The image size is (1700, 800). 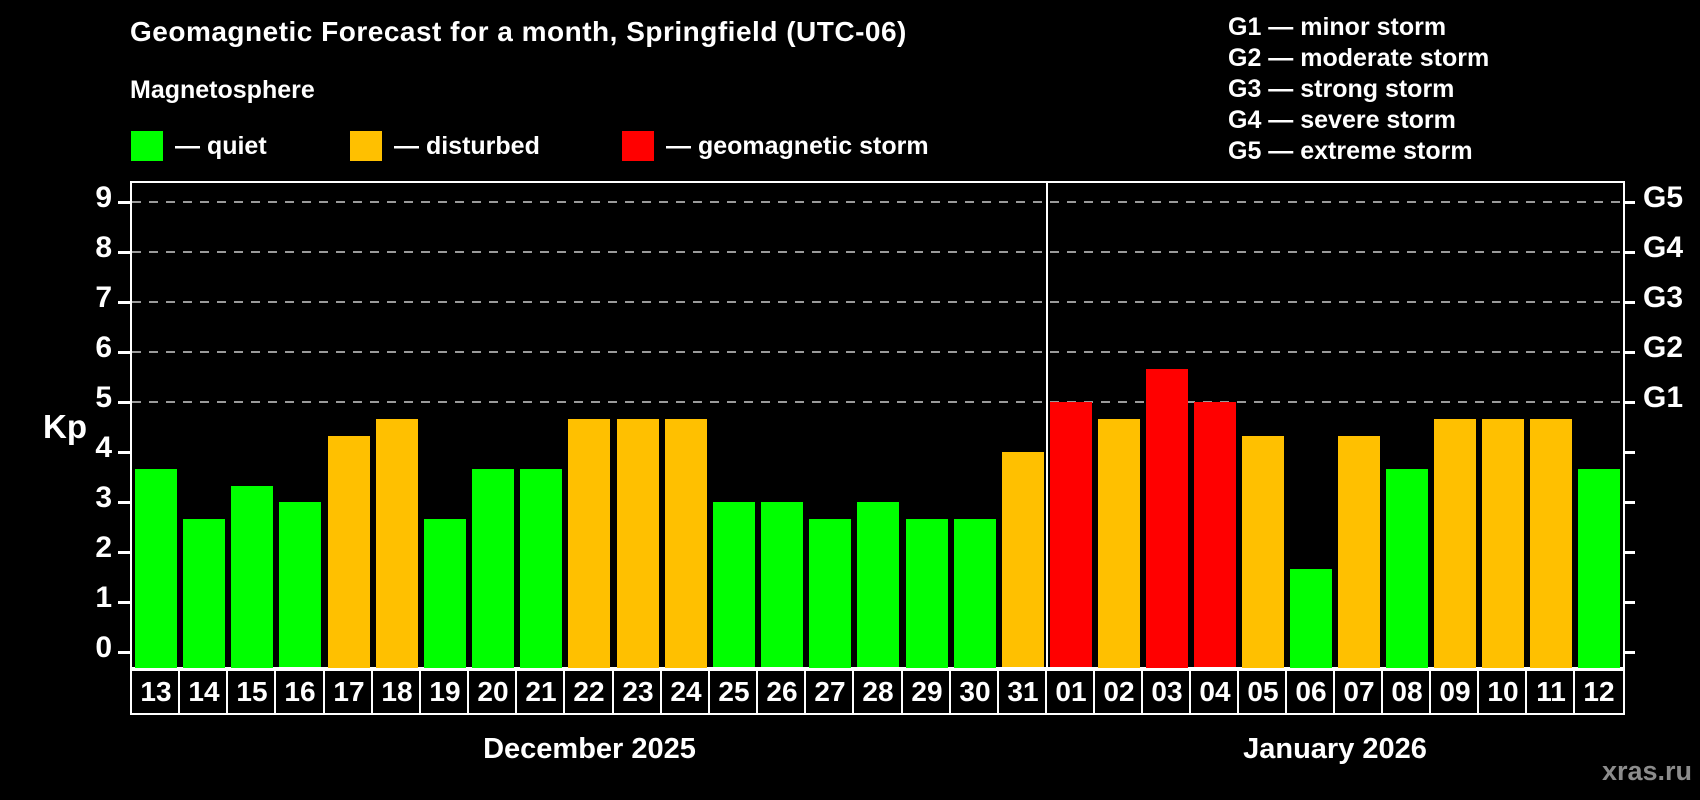 What do you see at coordinates (638, 692) in the screenshot?
I see `date-box-23: 23` at bounding box center [638, 692].